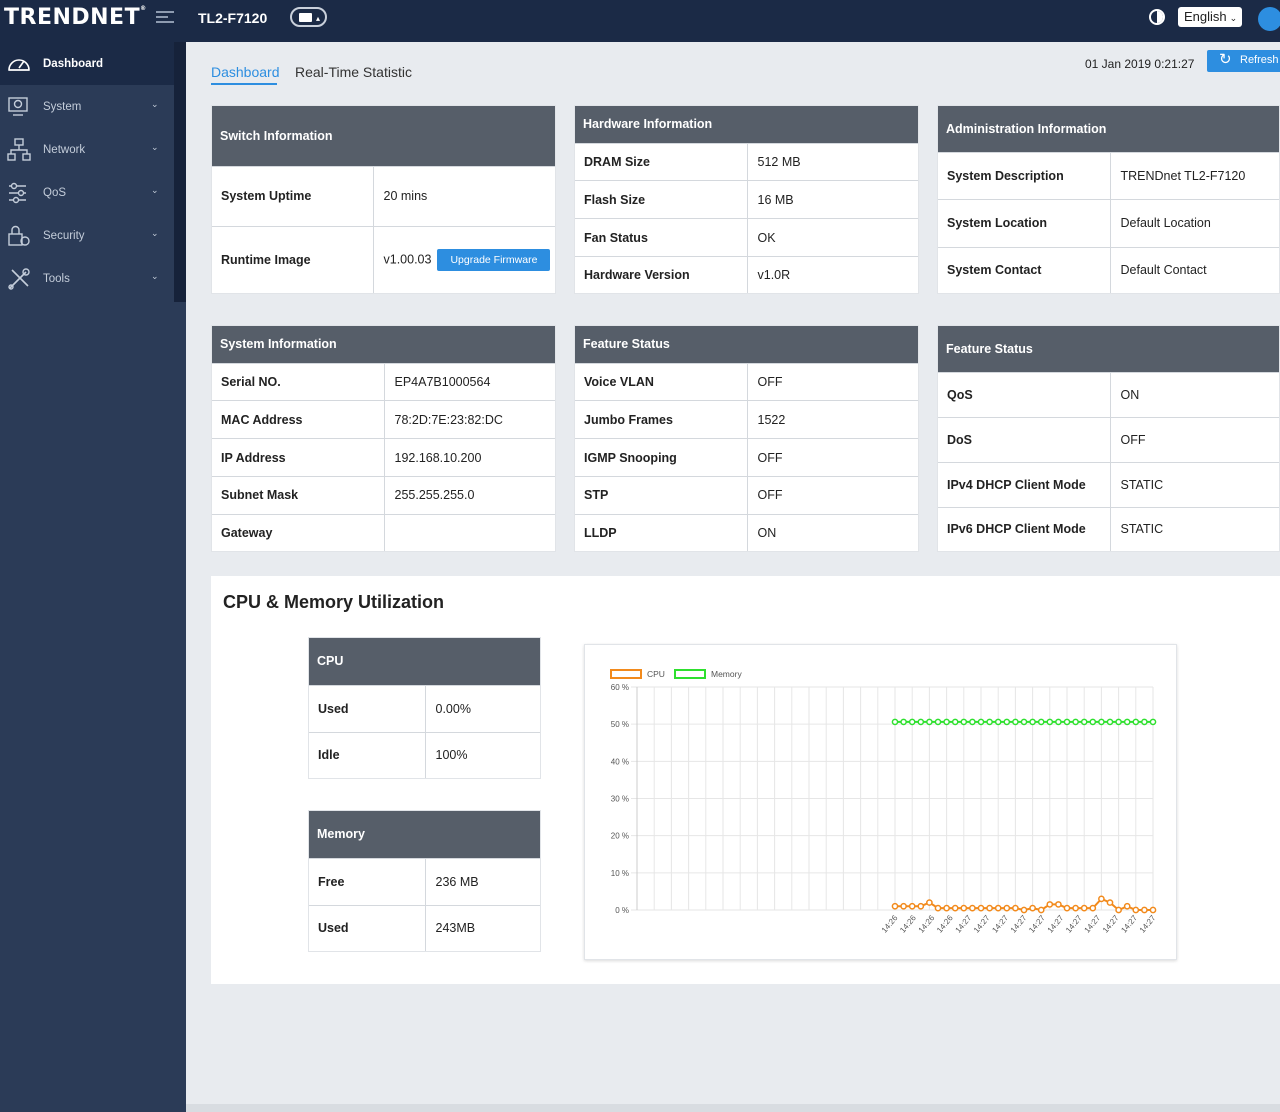  Describe the element at coordinates (87, 278) in the screenshot. I see `sidebar-item-tools: Tools ⌄` at that location.